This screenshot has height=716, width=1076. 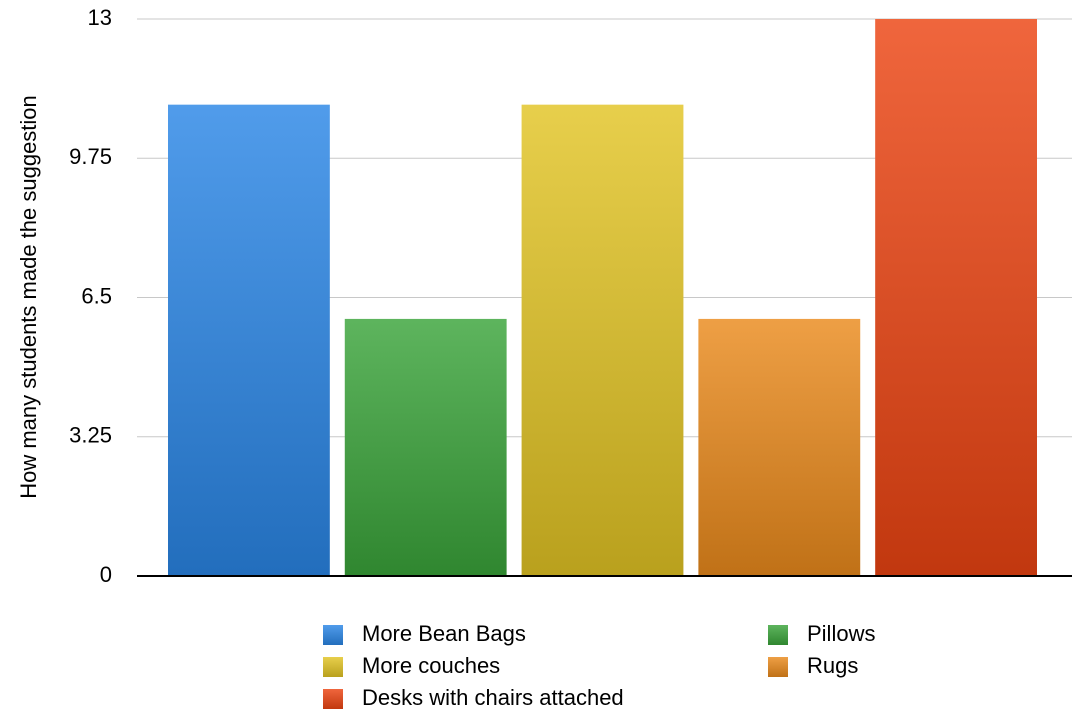 I want to click on y-tick-label: 13, so click(x=100, y=17).